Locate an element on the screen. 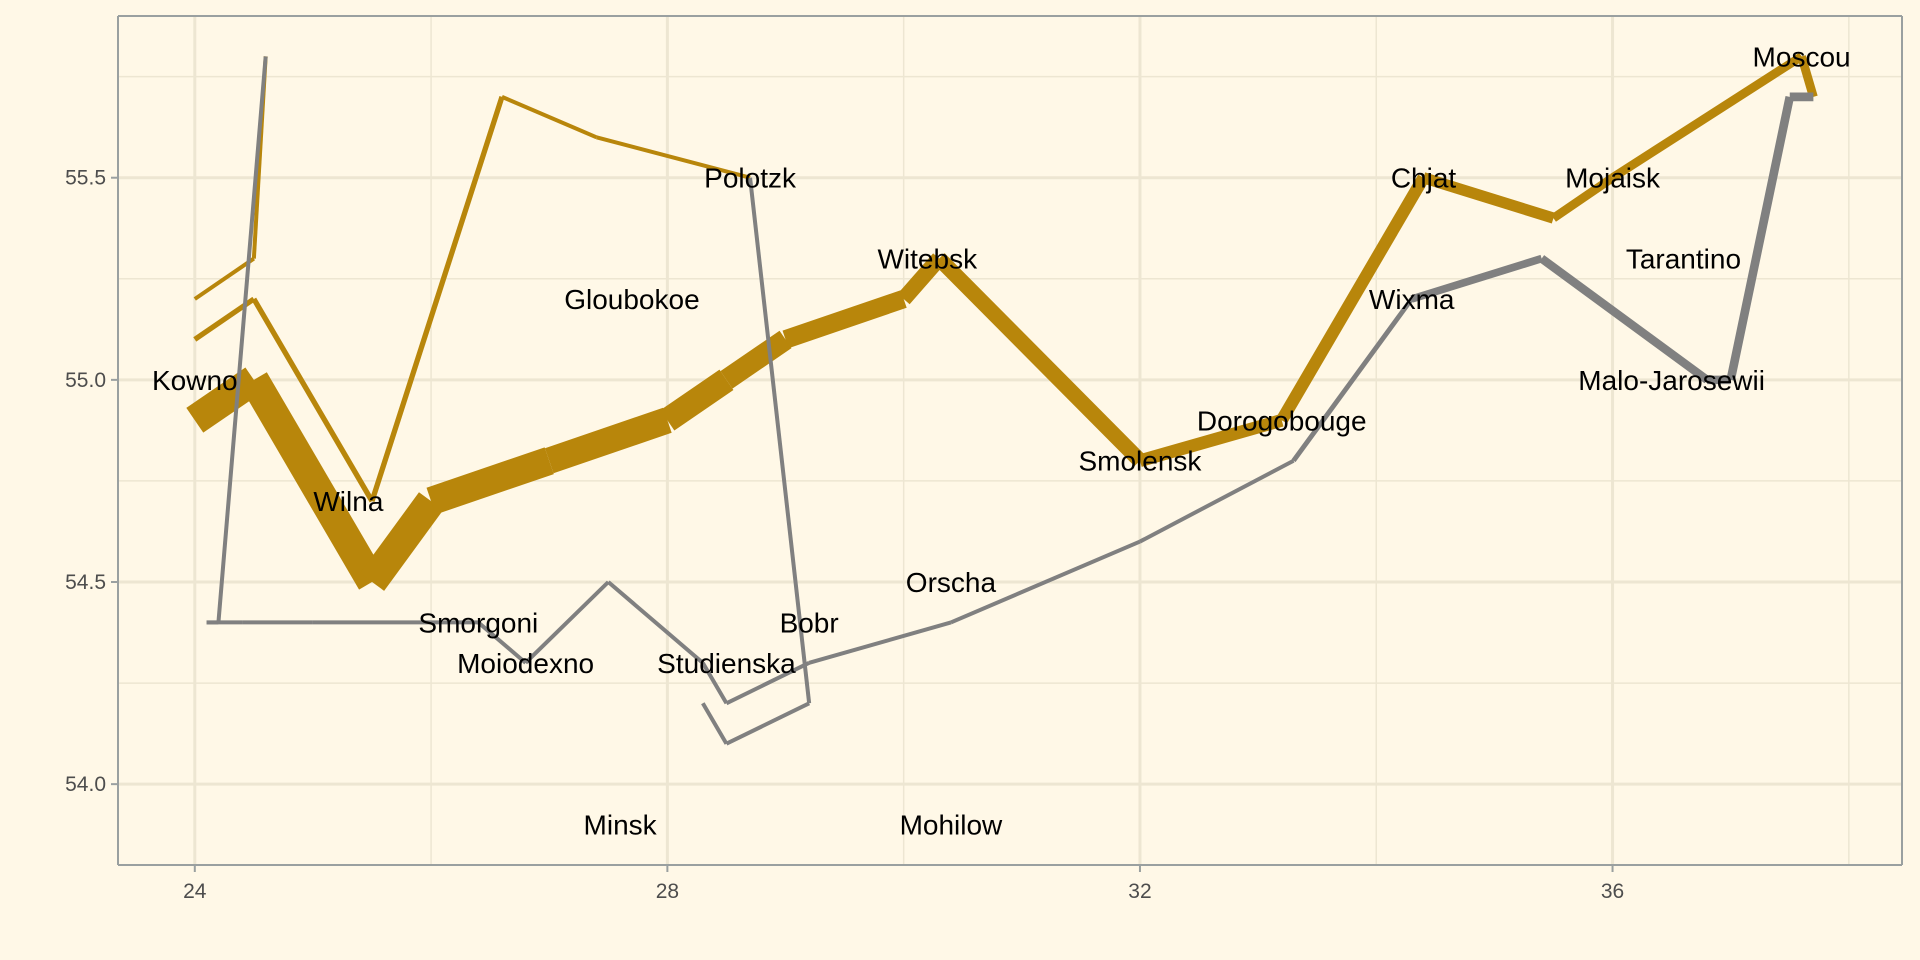  city-label: Kowno is located at coordinates (195, 380).